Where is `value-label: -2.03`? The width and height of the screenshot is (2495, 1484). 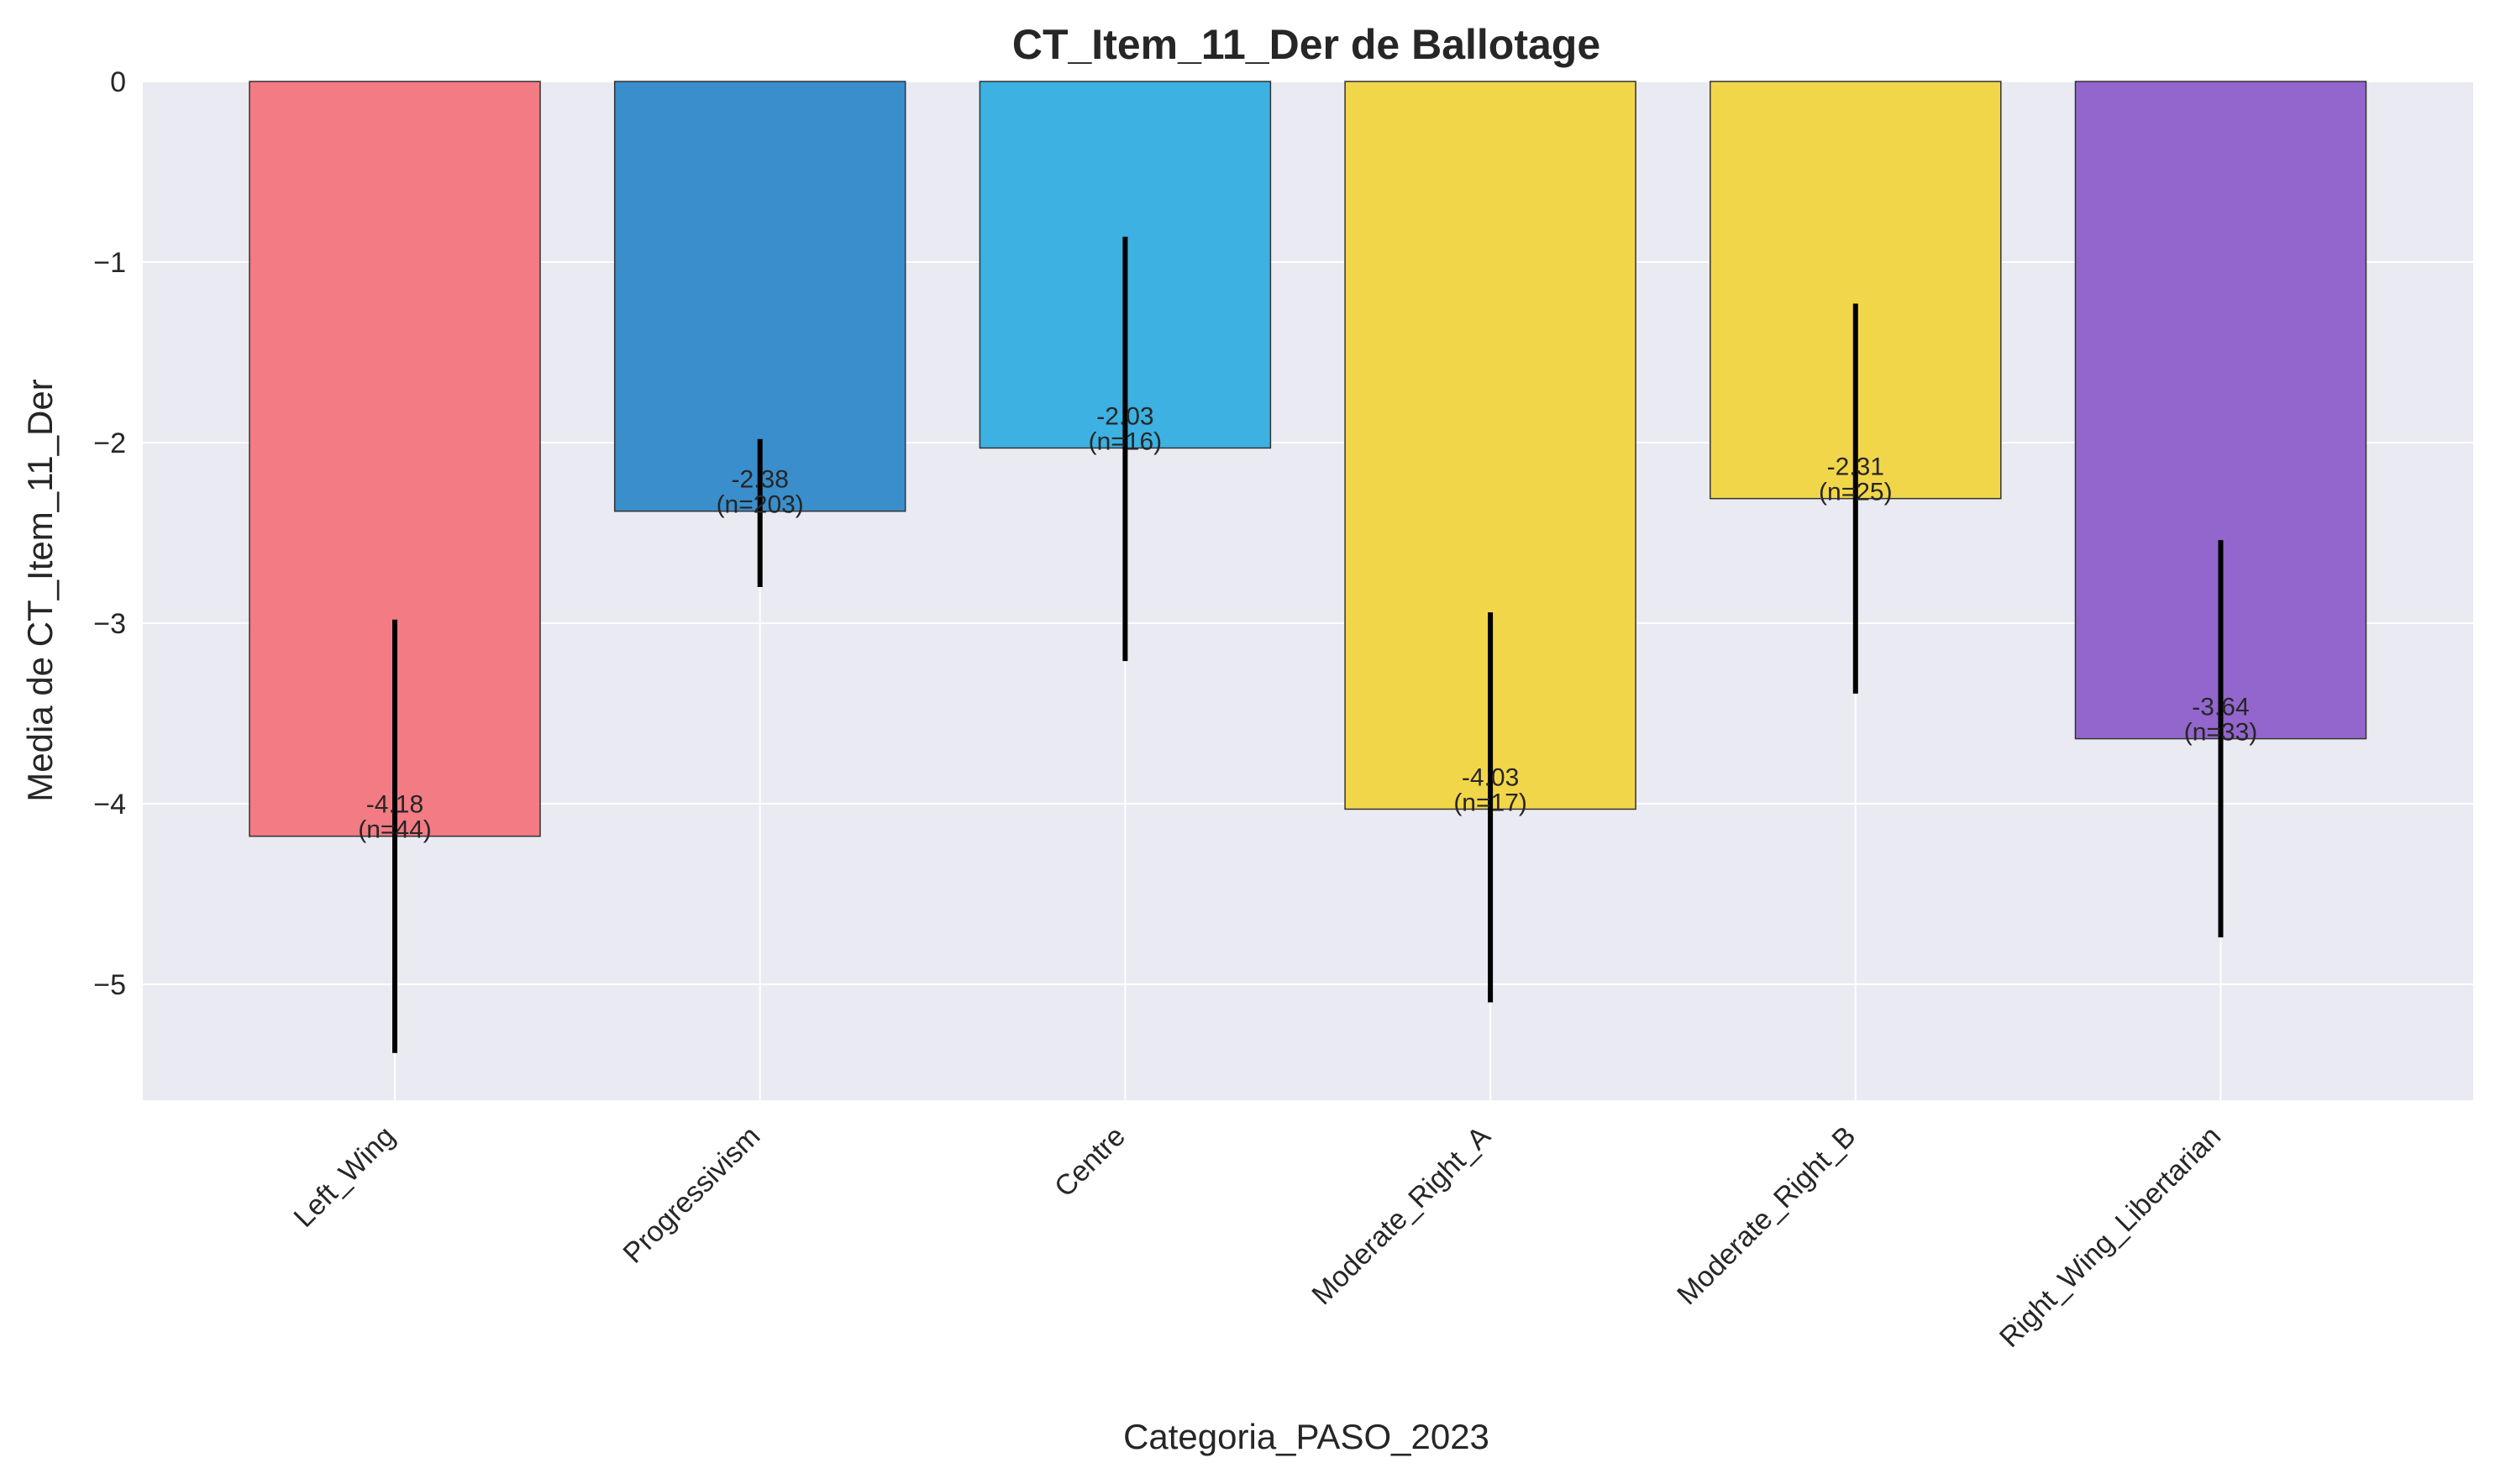
value-label: -2.03 is located at coordinates (1124, 416).